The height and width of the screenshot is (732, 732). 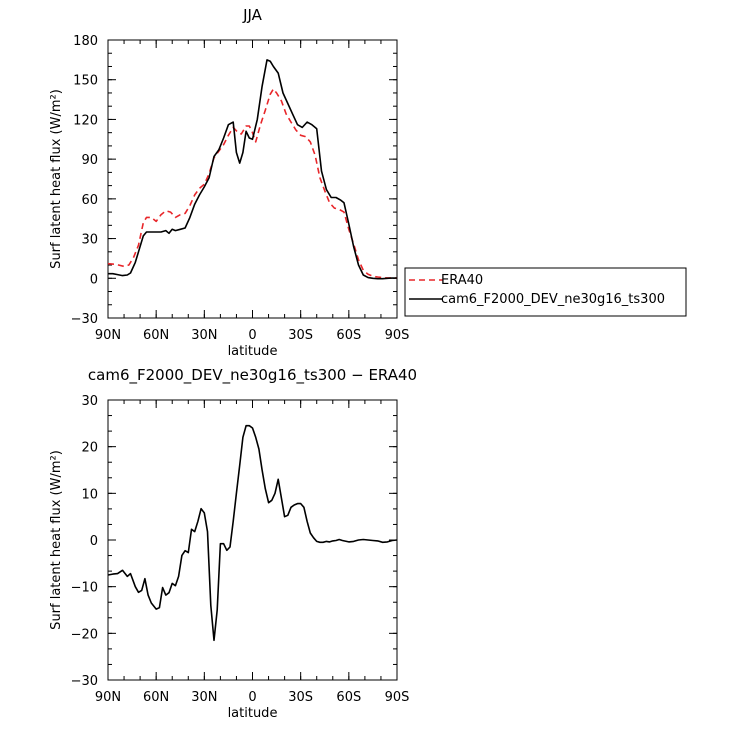 I want to click on chart-title: JJA, so click(x=252, y=15).